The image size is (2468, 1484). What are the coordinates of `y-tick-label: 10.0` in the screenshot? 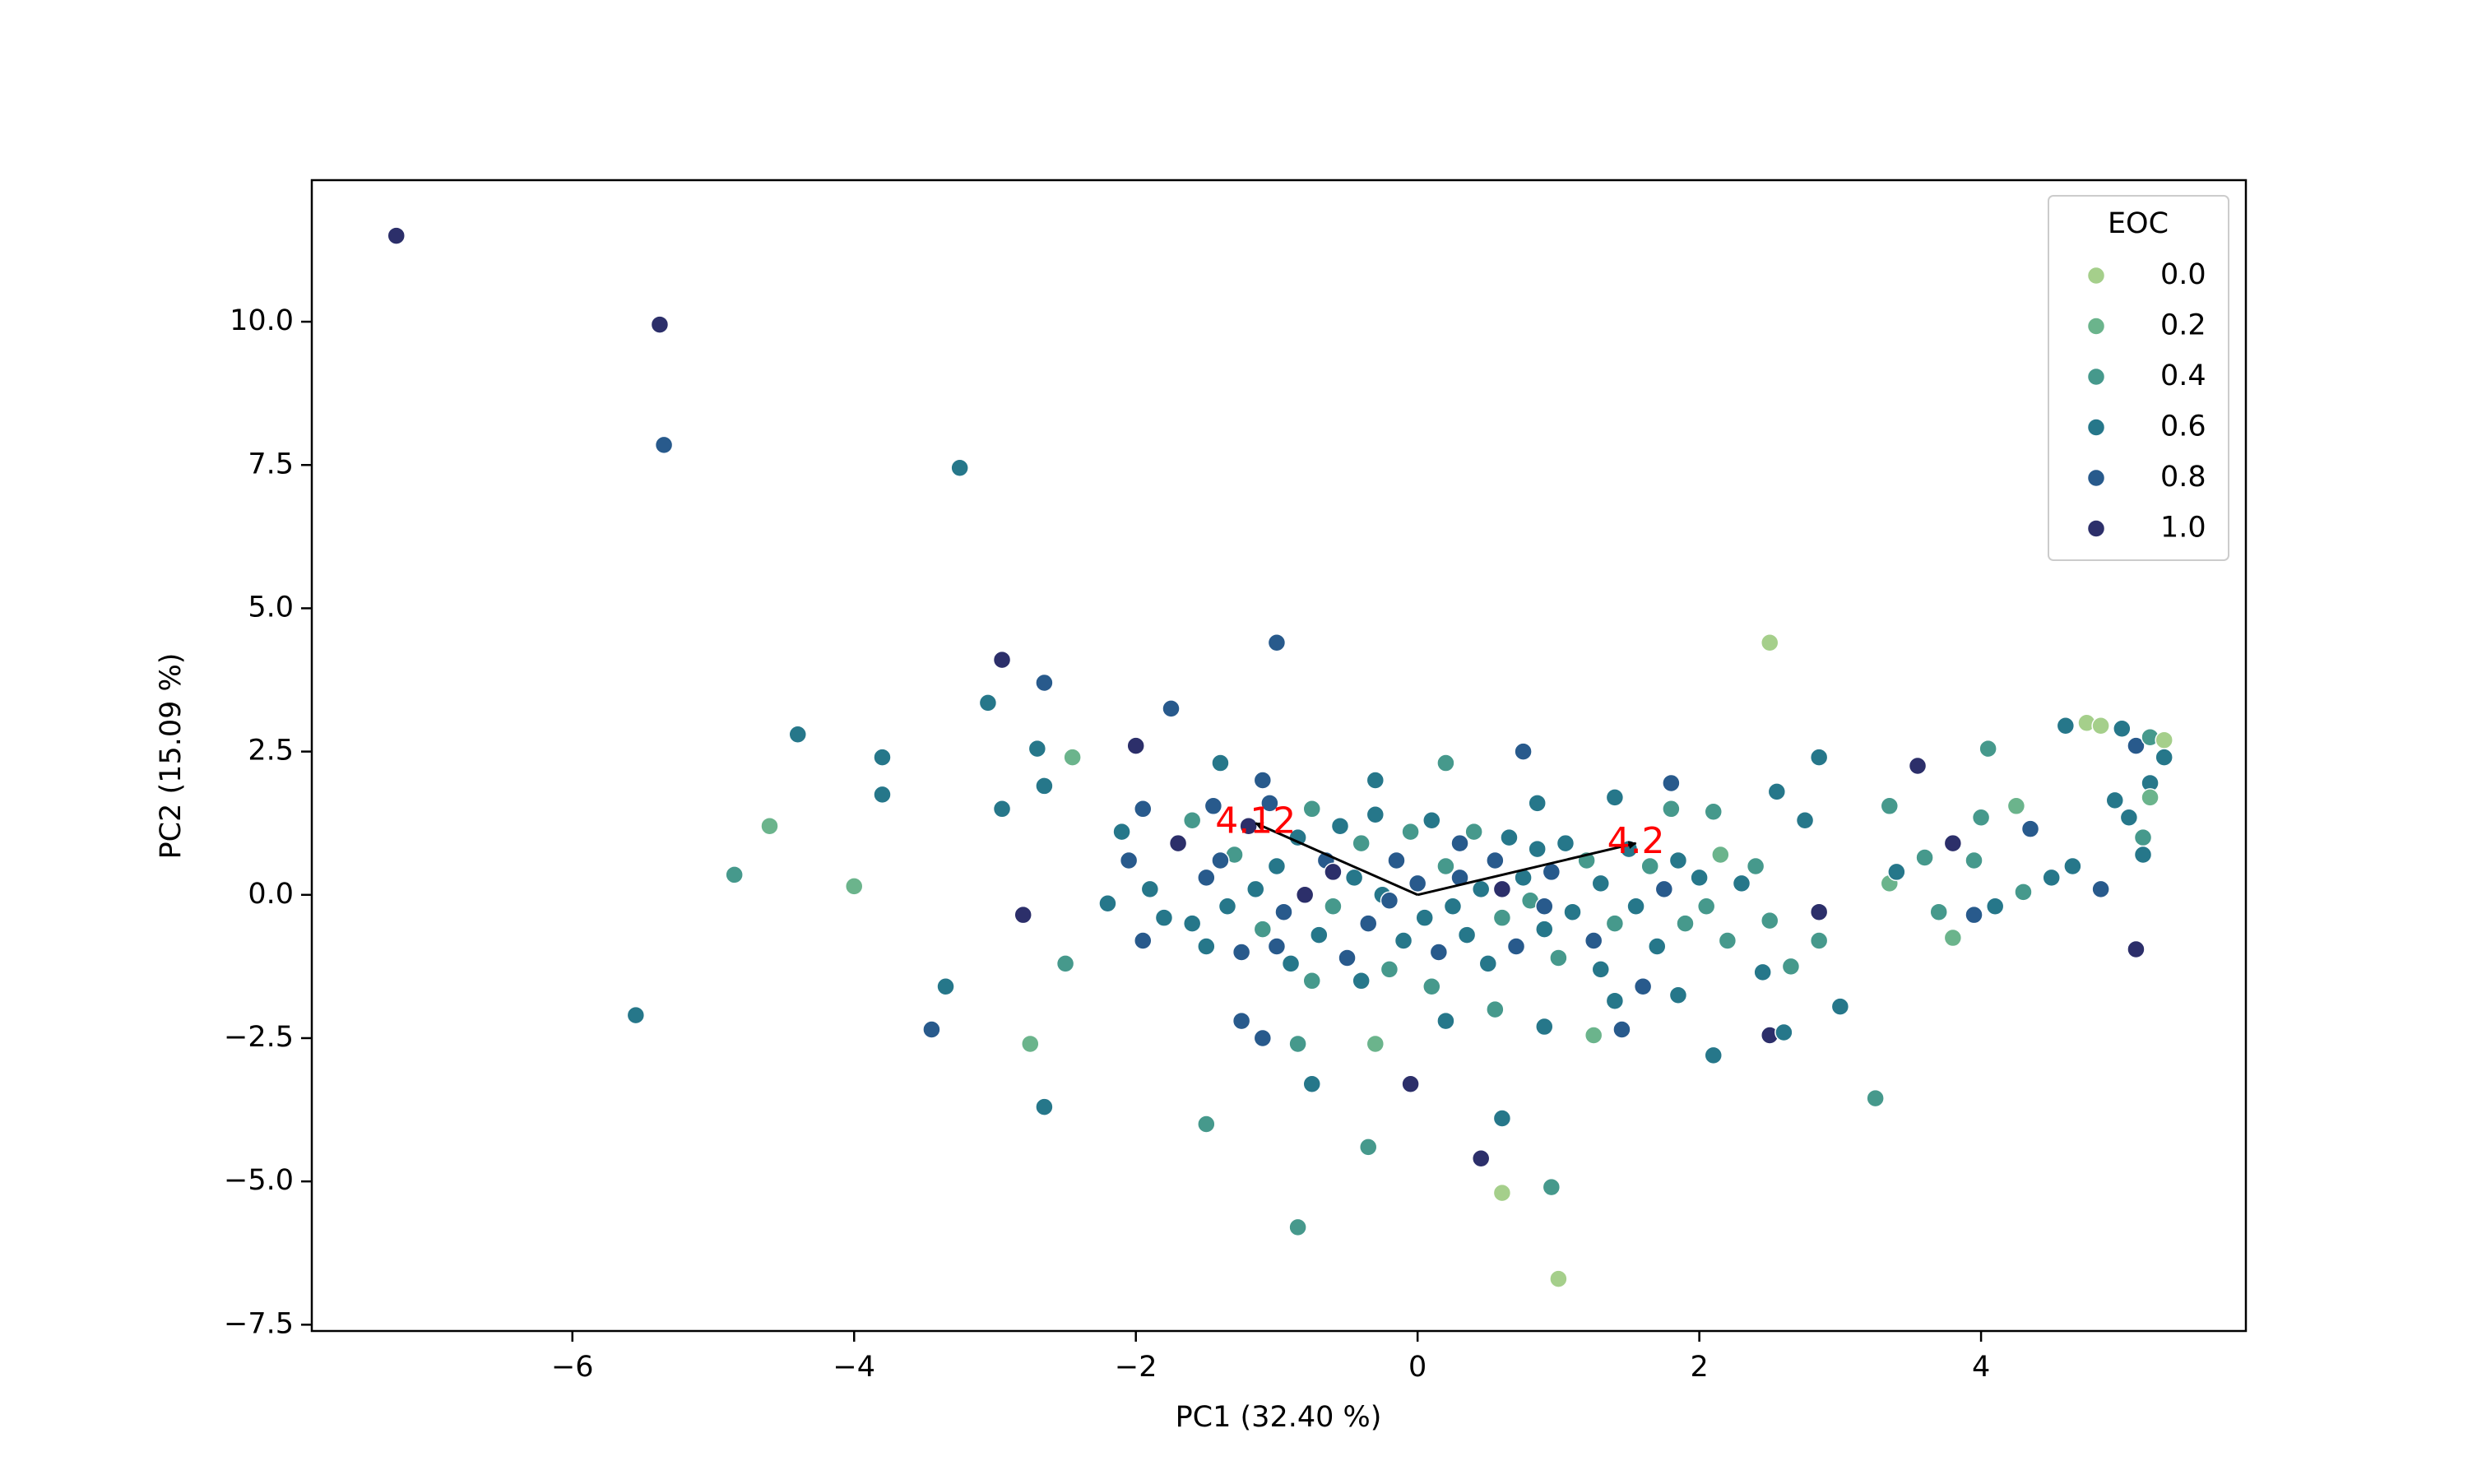 It's located at (262, 320).